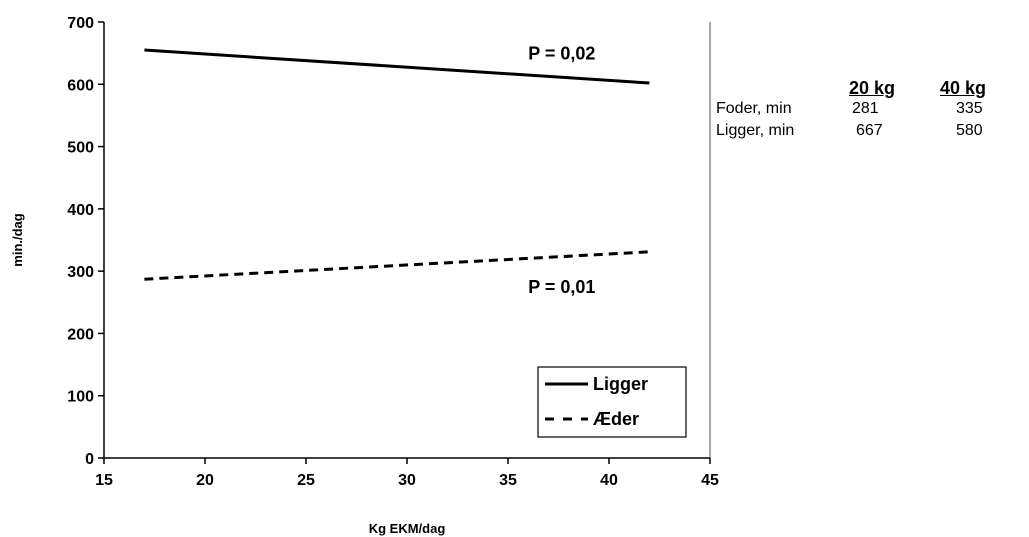 The image size is (1029, 537). Describe the element at coordinates (869, 130) in the screenshot. I see `table-cell: 667` at that location.